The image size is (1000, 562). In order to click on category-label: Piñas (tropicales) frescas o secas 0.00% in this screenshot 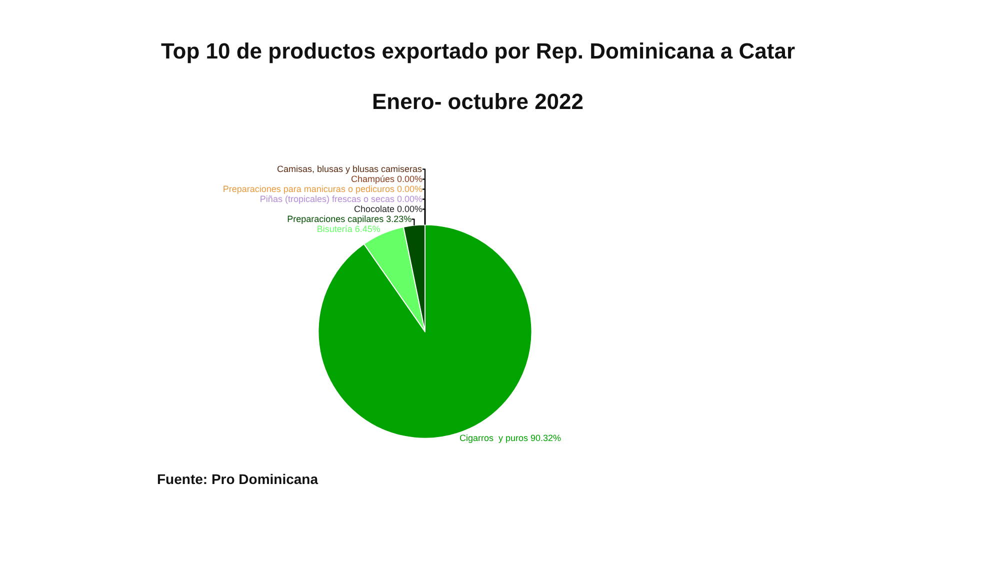, I will do `click(341, 199)`.